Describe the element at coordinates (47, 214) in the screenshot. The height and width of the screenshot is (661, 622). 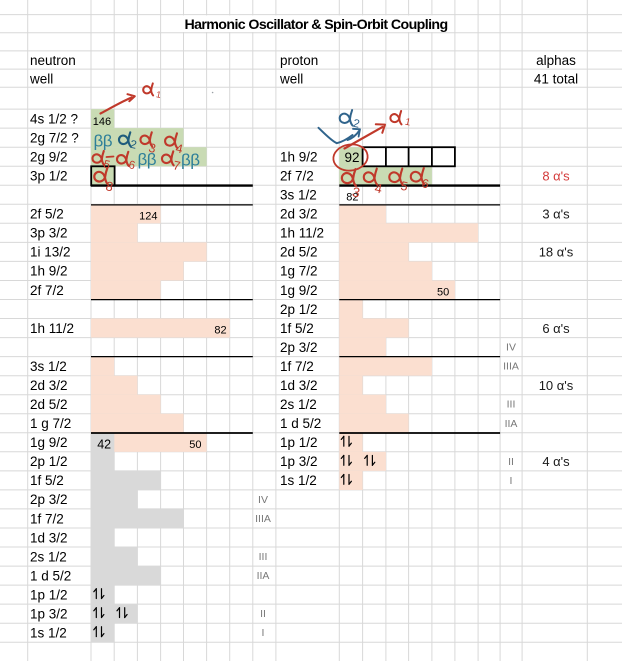
I see `svg-text: 2f 5/2` at that location.